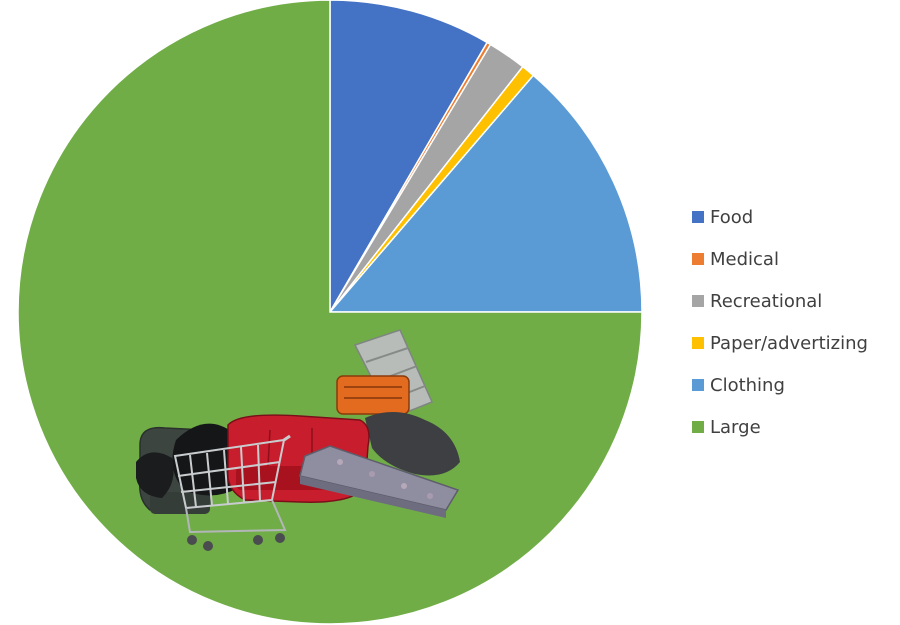 Image resolution: width=900 pixels, height=625 pixels. Describe the element at coordinates (780, 259) in the screenshot. I see `legend-item-medical: Medical` at that location.